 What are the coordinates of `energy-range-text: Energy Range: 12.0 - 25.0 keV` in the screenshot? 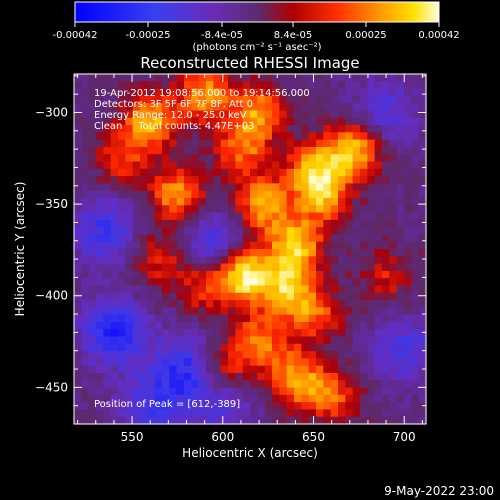 It's located at (170, 115).